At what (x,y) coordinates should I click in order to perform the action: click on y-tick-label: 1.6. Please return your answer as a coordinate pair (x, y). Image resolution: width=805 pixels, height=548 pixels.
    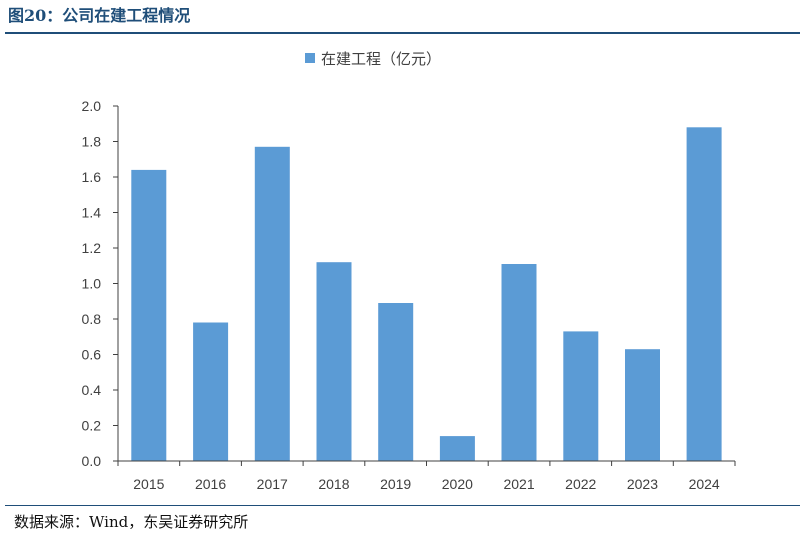
    Looking at the image, I should click on (92, 177).